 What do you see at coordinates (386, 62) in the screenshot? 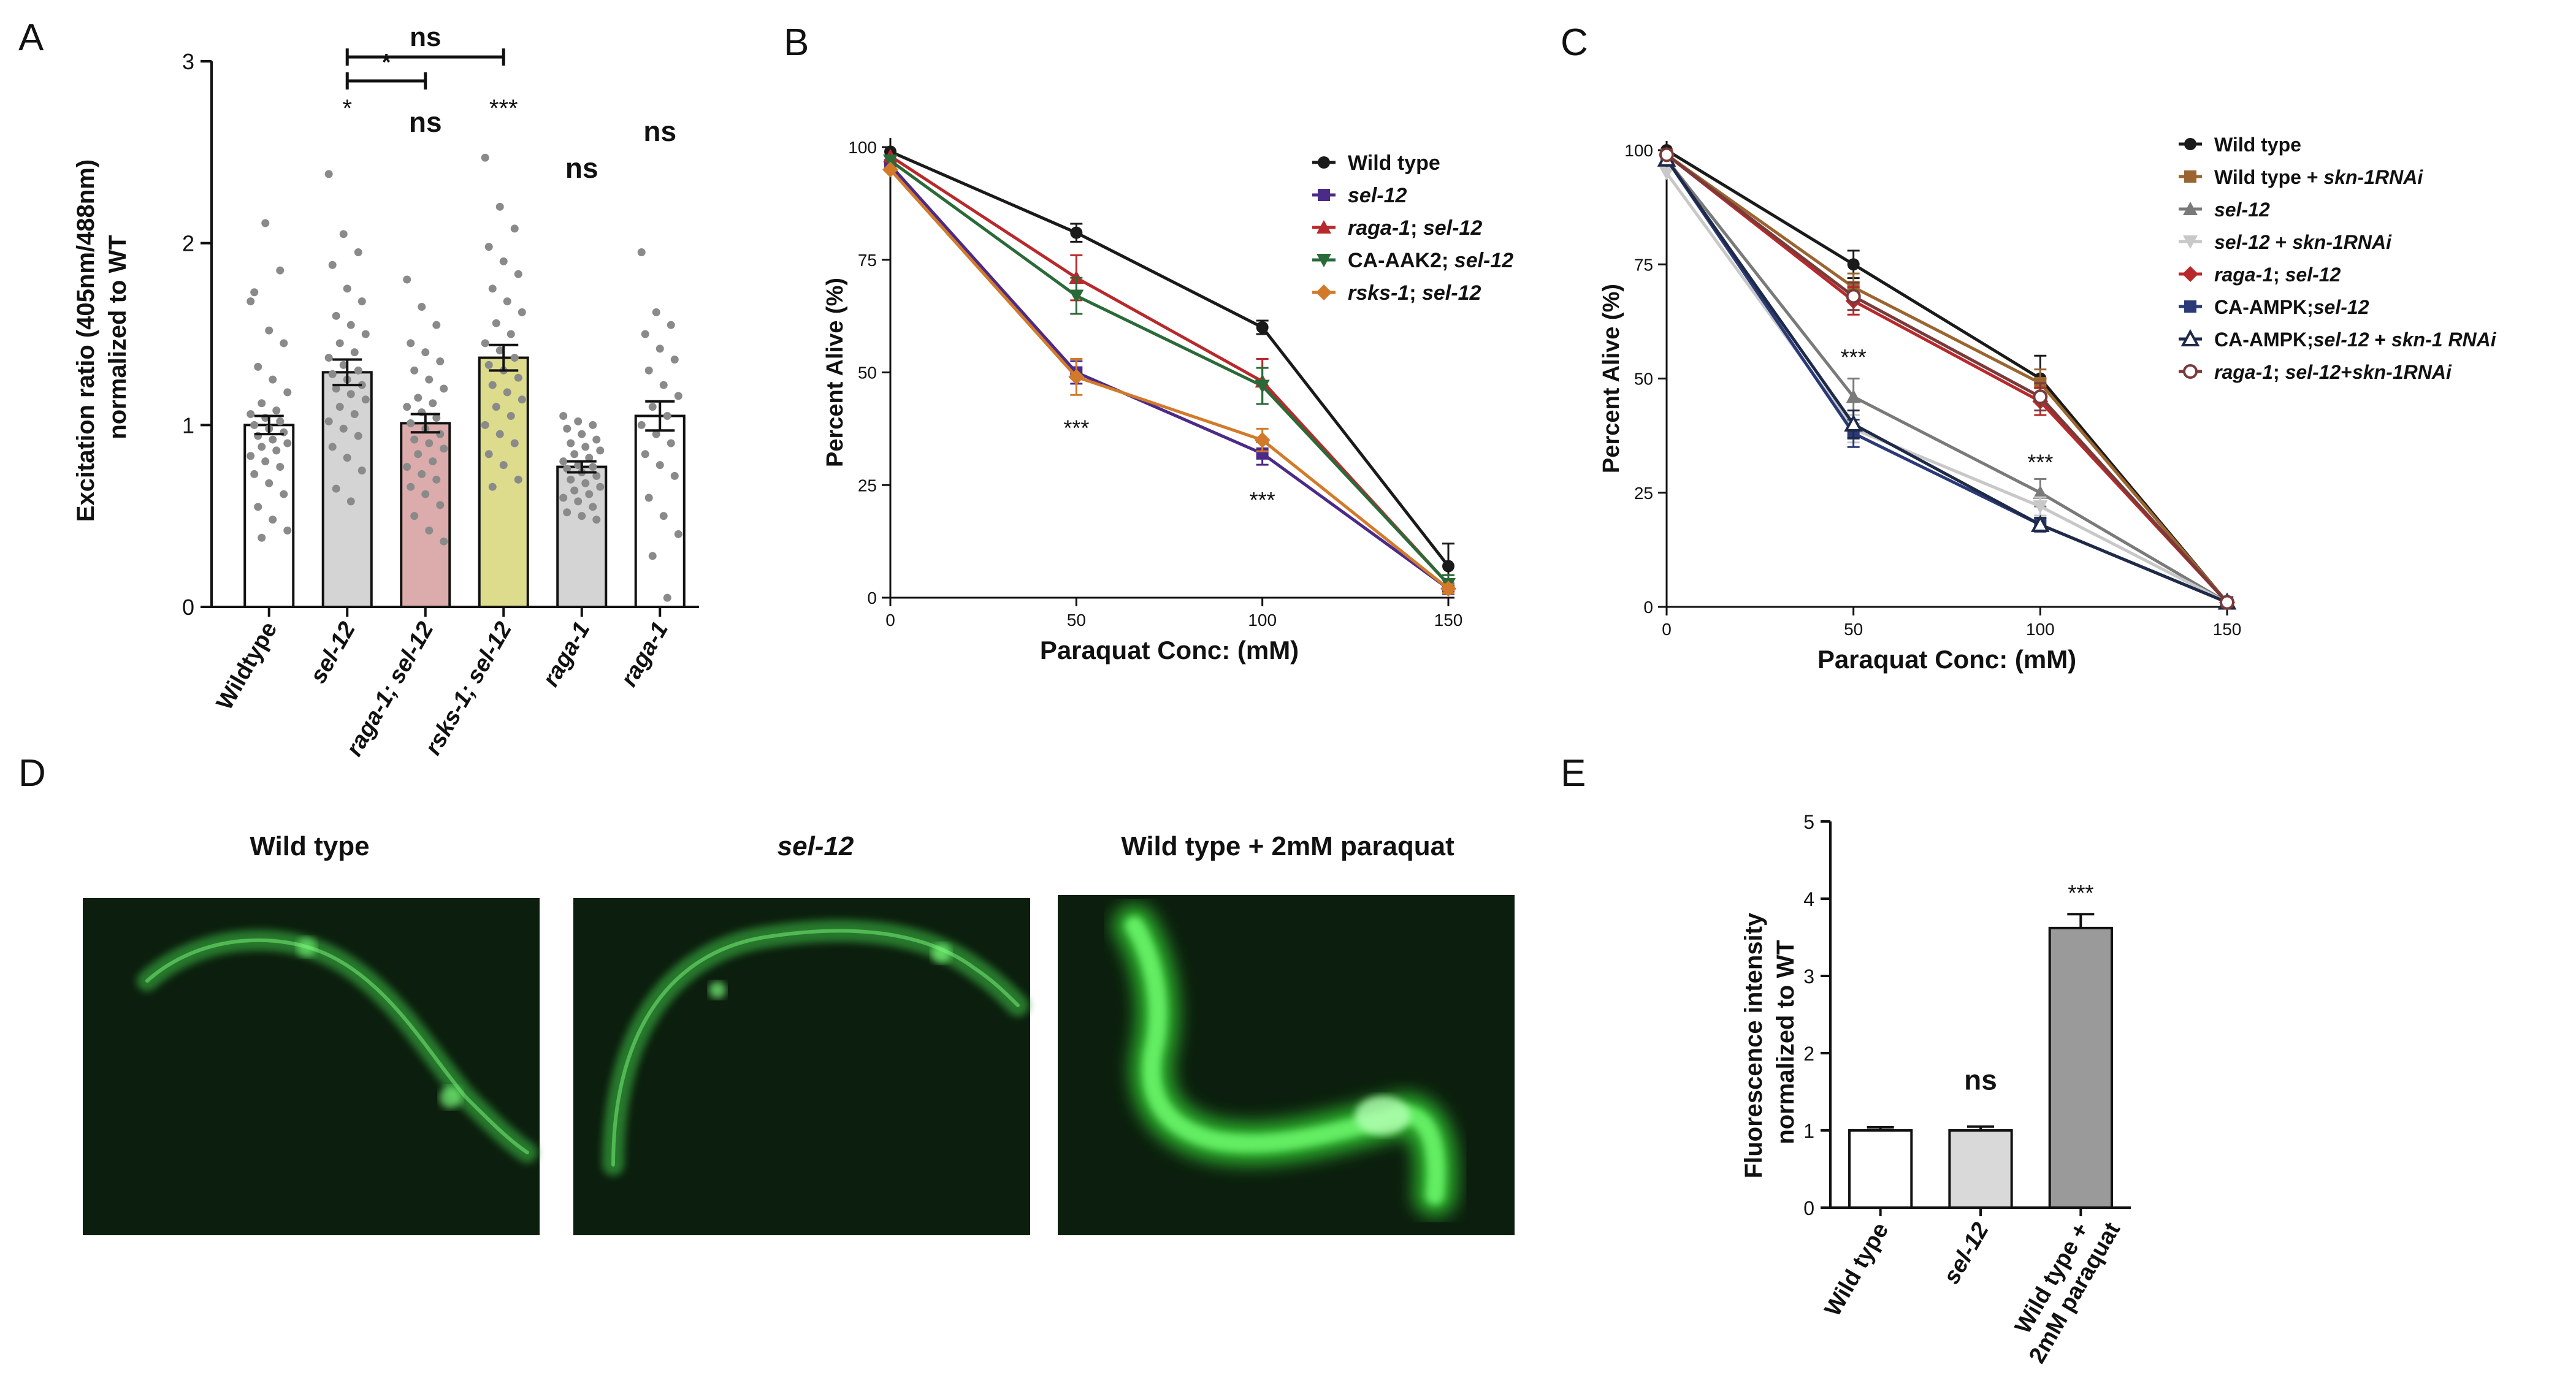
I see `chart-a-bracket-label: *` at bounding box center [386, 62].